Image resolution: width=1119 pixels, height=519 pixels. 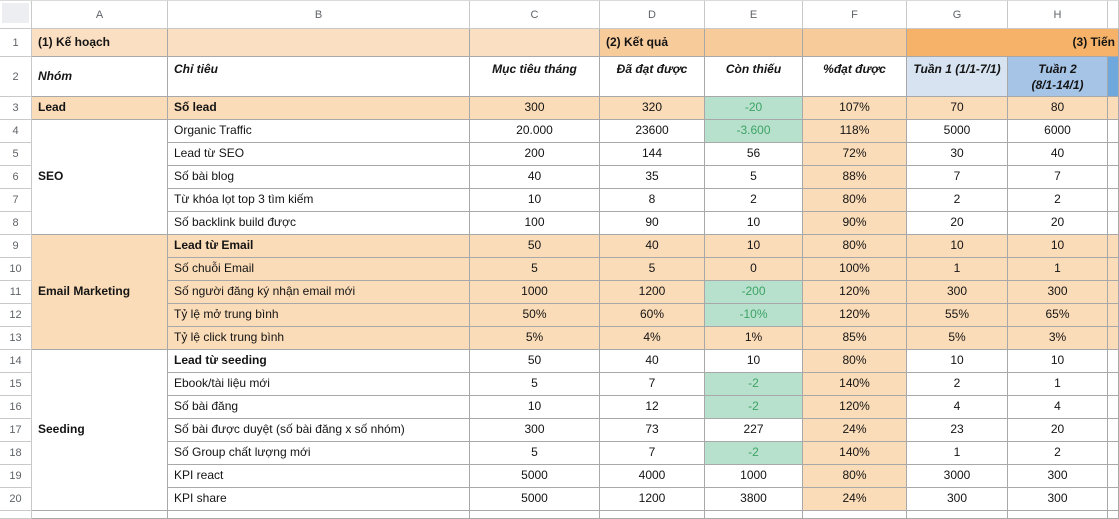 What do you see at coordinates (652, 43) in the screenshot?
I see `cell-D1: (2) Kết quả` at bounding box center [652, 43].